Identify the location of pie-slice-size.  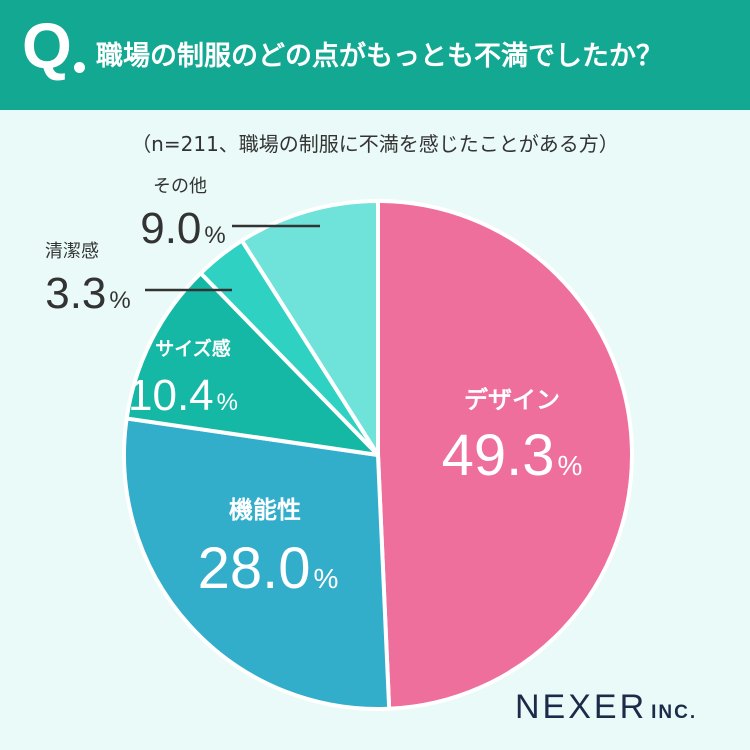
(252, 364).